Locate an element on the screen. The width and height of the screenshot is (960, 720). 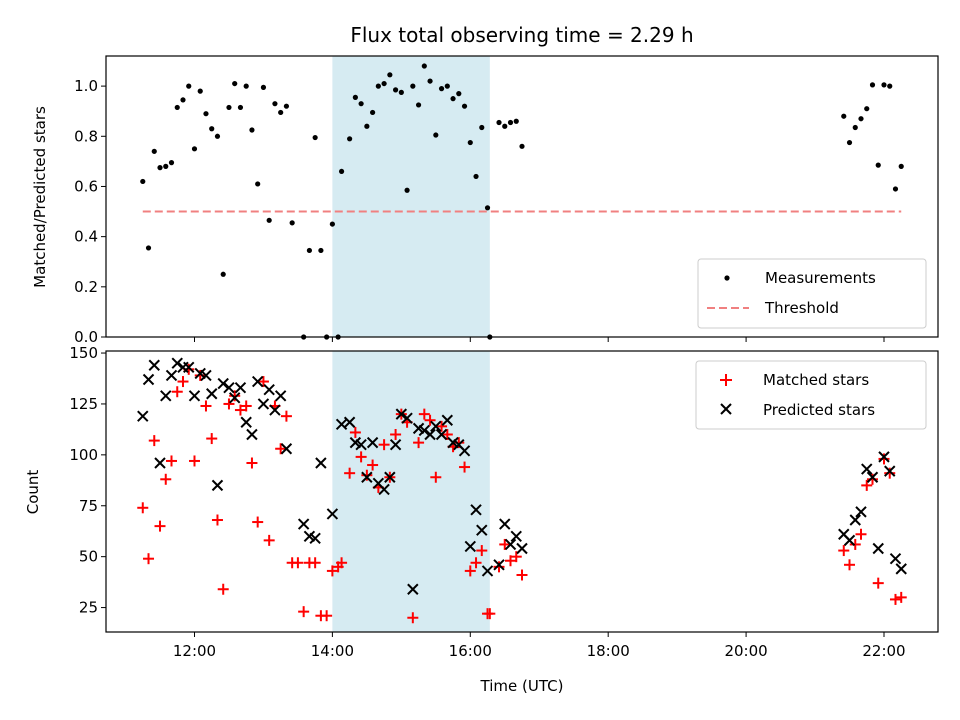
top-legend-box is located at coordinates (812, 293).